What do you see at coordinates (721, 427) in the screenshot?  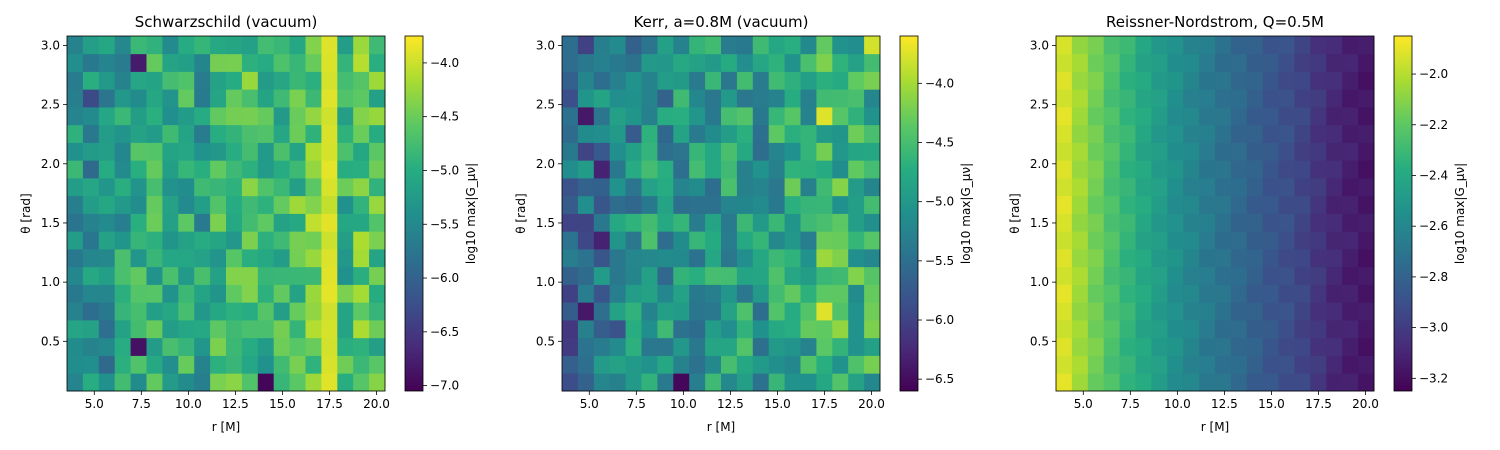 I see `x-axis-label: r [M]` at bounding box center [721, 427].